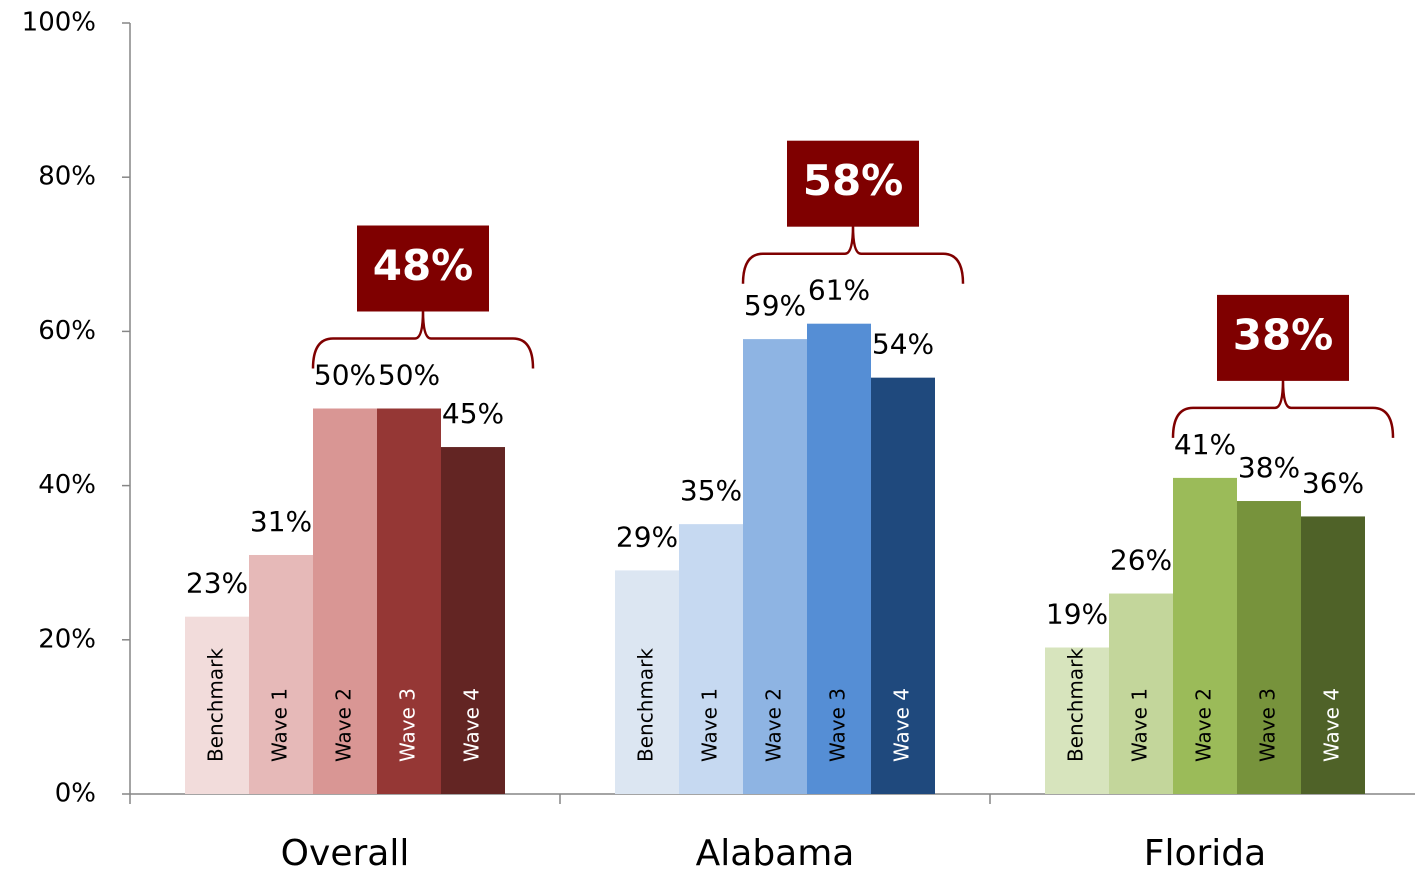  Describe the element at coordinates (59, 23) in the screenshot. I see `y-tick-label: 100%` at that location.